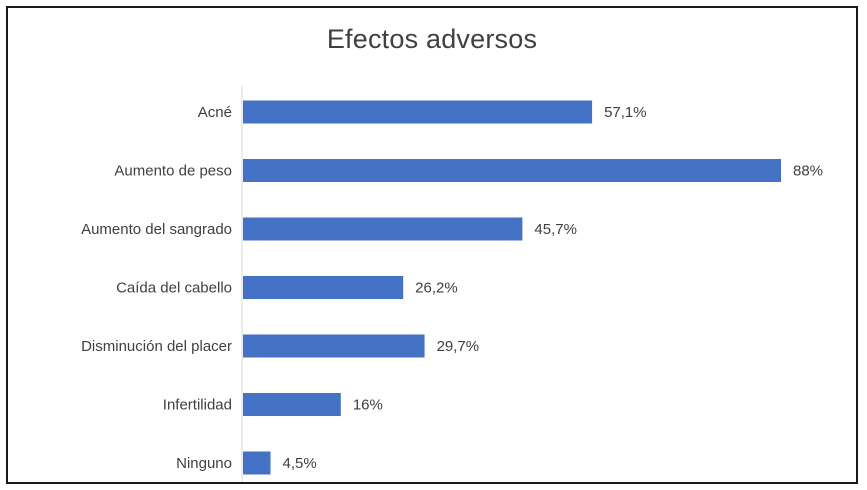  What do you see at coordinates (808, 171) in the screenshot?
I see `data-label: 88%` at bounding box center [808, 171].